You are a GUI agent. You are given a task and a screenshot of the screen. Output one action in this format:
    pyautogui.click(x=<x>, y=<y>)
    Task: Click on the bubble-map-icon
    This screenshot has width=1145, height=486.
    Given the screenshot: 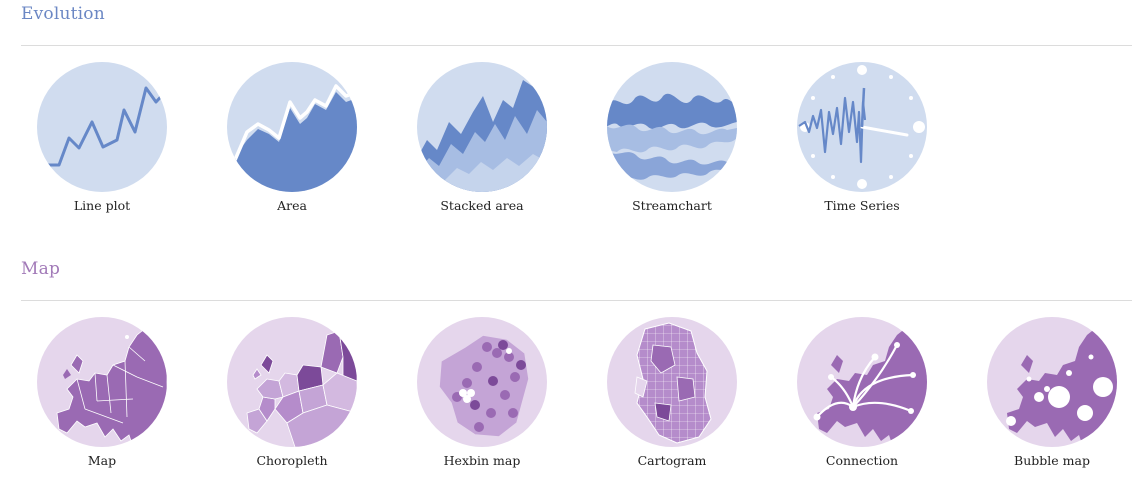 What is the action you would take?
    pyautogui.click(x=1052, y=382)
    